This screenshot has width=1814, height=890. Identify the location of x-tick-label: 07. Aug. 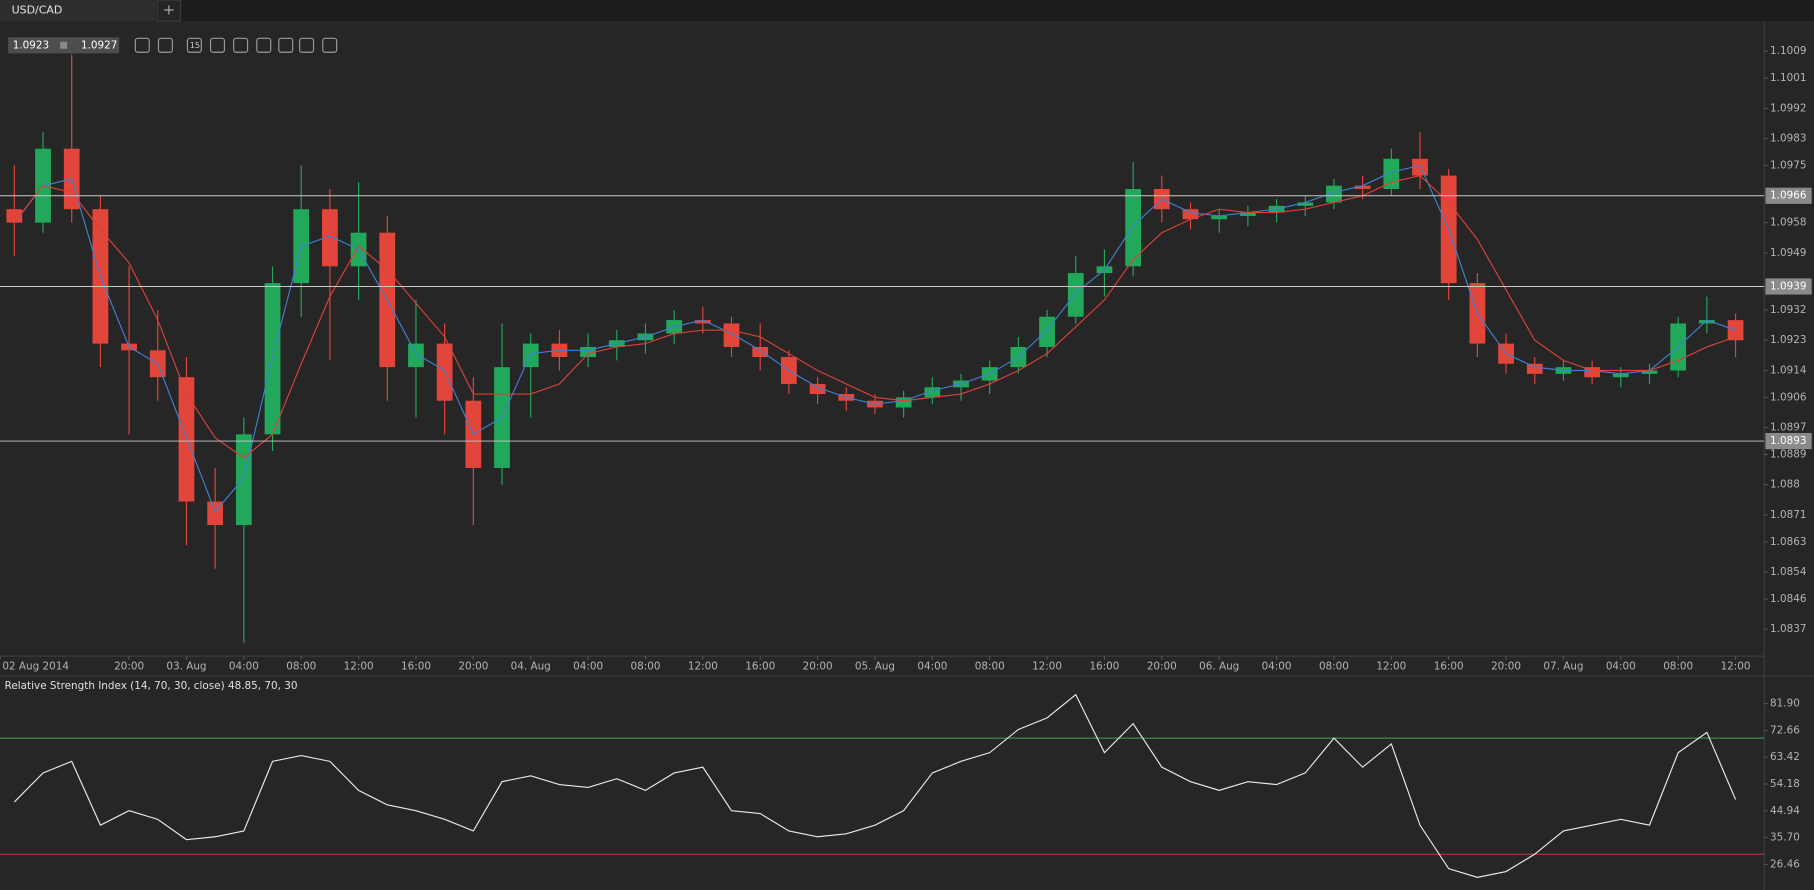
(1563, 667).